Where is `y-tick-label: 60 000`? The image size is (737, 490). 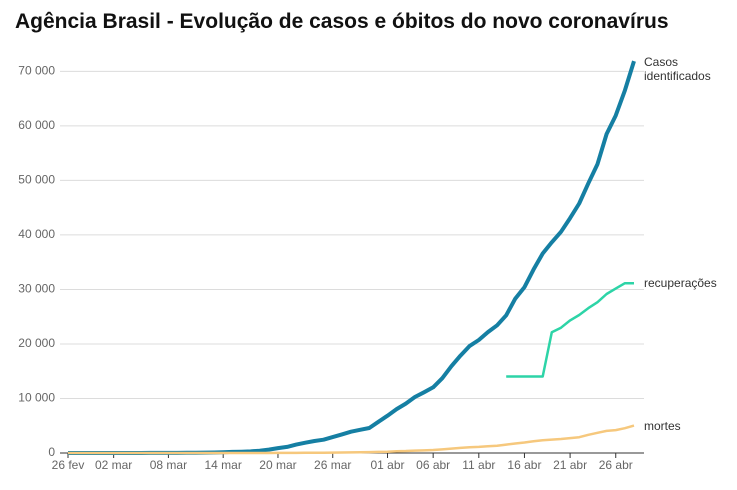
y-tick-label: 60 000 is located at coordinates (36, 125).